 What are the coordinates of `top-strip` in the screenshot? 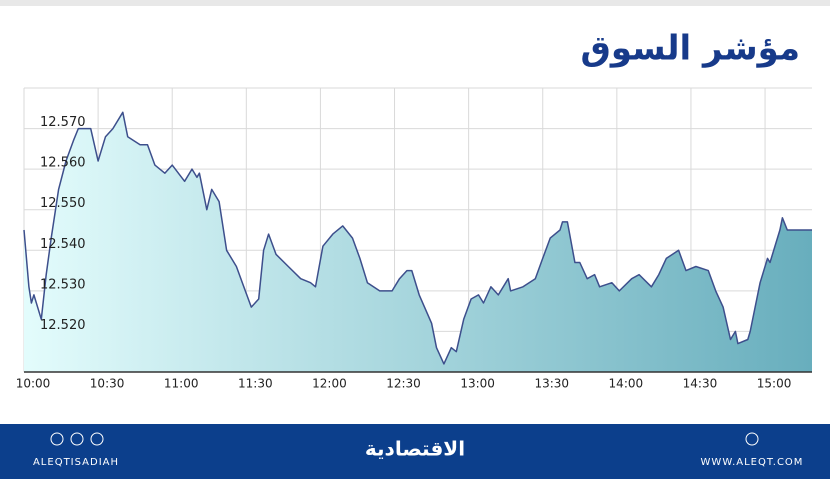 It's located at (415, 3).